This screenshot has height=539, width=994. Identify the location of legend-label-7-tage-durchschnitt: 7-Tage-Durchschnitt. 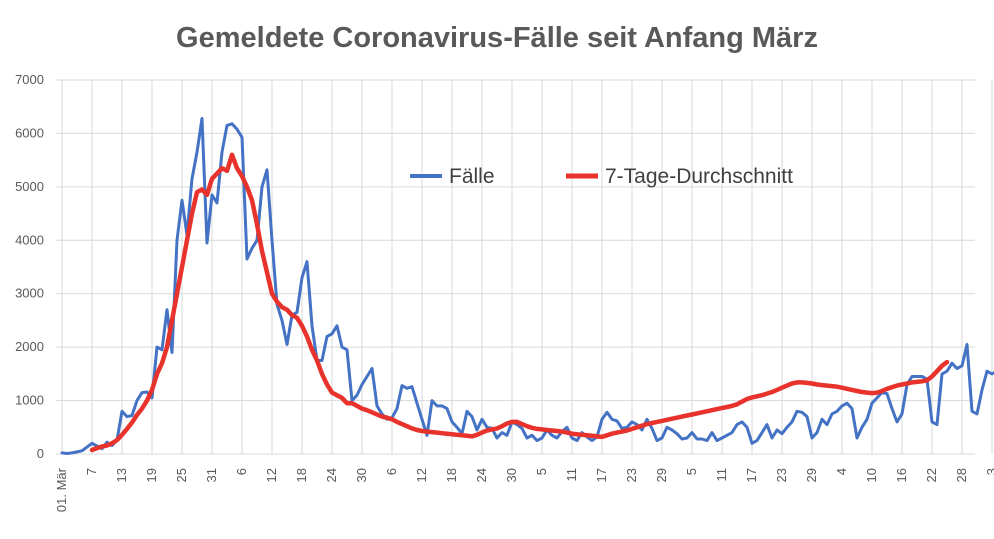
(699, 176).